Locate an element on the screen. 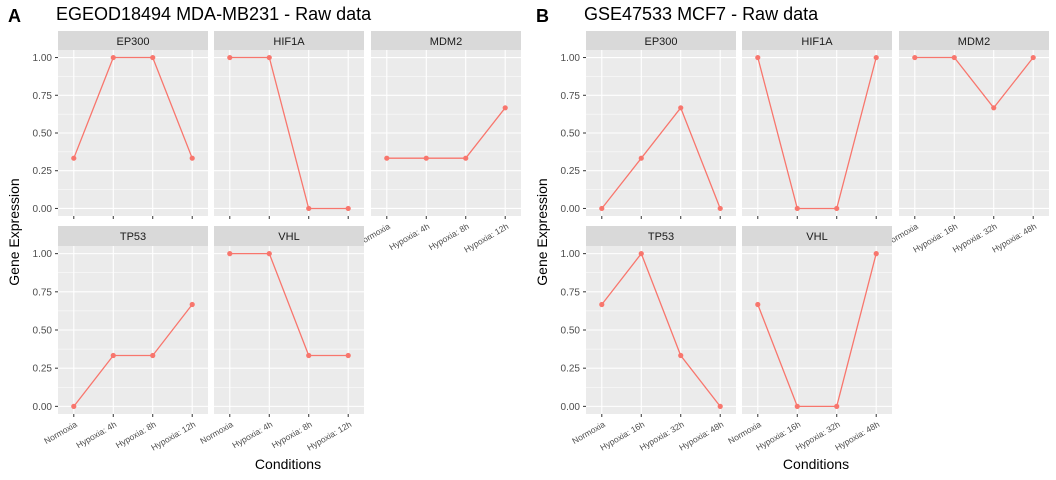  chart-letter: B is located at coordinates (542, 16).